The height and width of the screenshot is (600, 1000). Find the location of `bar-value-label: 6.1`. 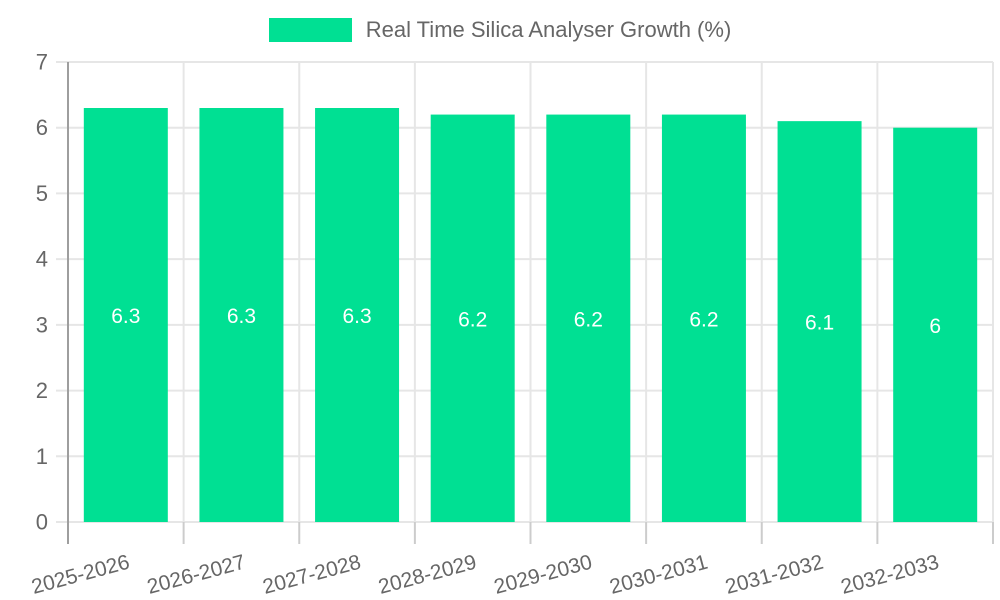

bar-value-label: 6.1 is located at coordinates (819, 323).